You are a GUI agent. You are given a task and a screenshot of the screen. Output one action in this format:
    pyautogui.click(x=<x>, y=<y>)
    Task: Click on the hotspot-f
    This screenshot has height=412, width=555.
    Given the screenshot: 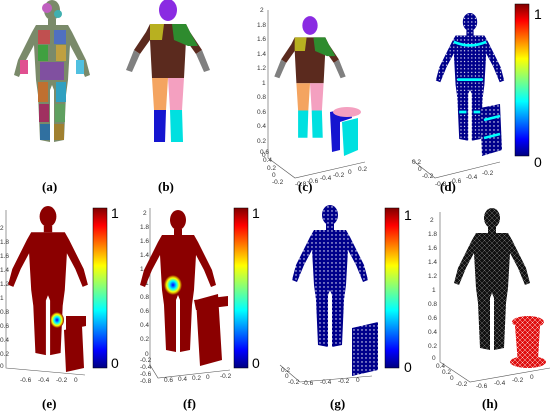 What is the action you would take?
    pyautogui.click(x=173, y=285)
    